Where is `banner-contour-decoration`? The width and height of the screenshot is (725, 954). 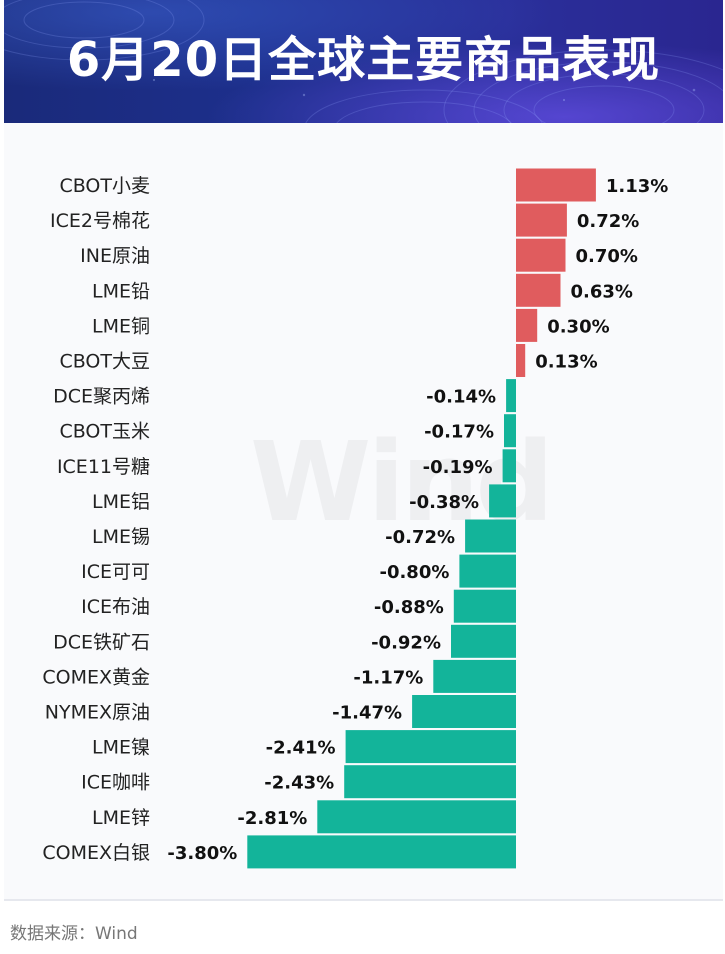
banner-contour-decoration is located at coordinates (363, 61).